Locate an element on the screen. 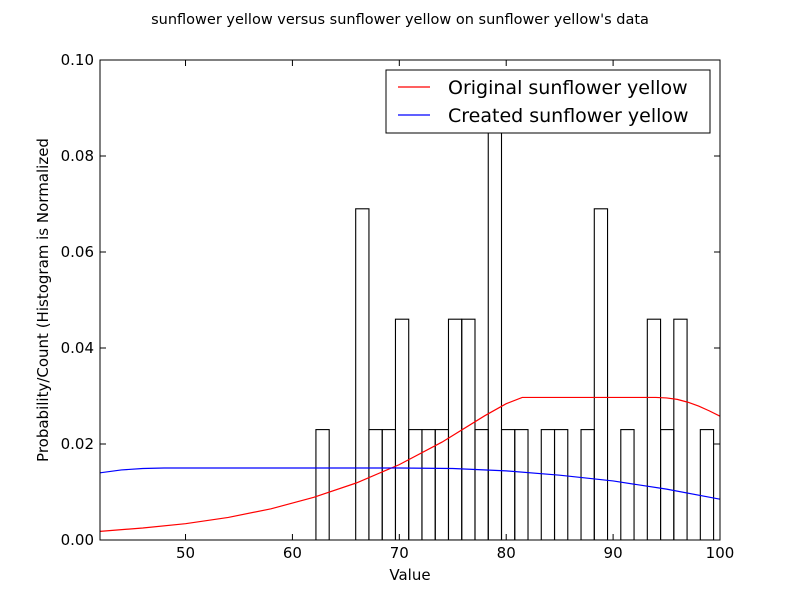 Image resolution: width=800 pixels, height=600 pixels. x-tick-label: 50 is located at coordinates (185, 553).